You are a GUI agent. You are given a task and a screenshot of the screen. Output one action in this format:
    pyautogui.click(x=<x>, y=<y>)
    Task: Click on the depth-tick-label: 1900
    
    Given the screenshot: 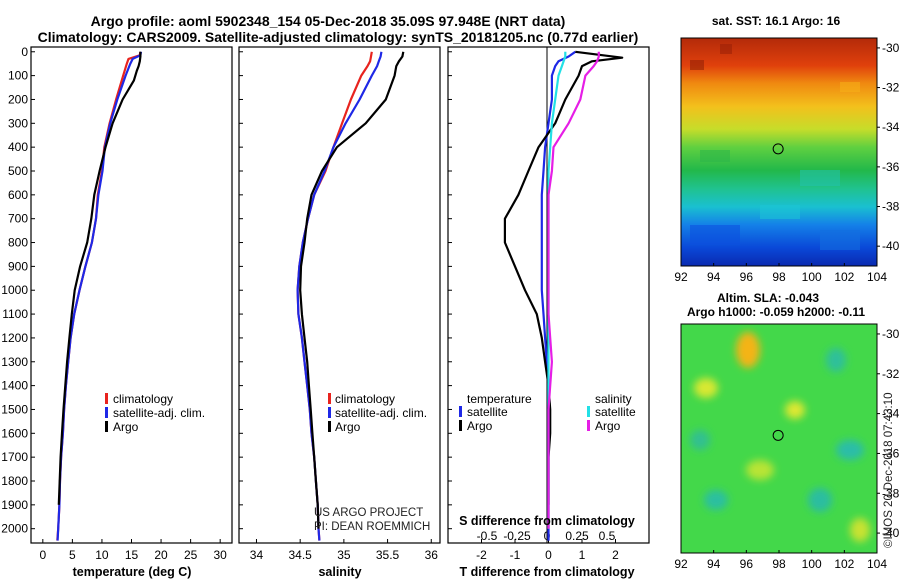 What is the action you would take?
    pyautogui.click(x=14, y=505)
    